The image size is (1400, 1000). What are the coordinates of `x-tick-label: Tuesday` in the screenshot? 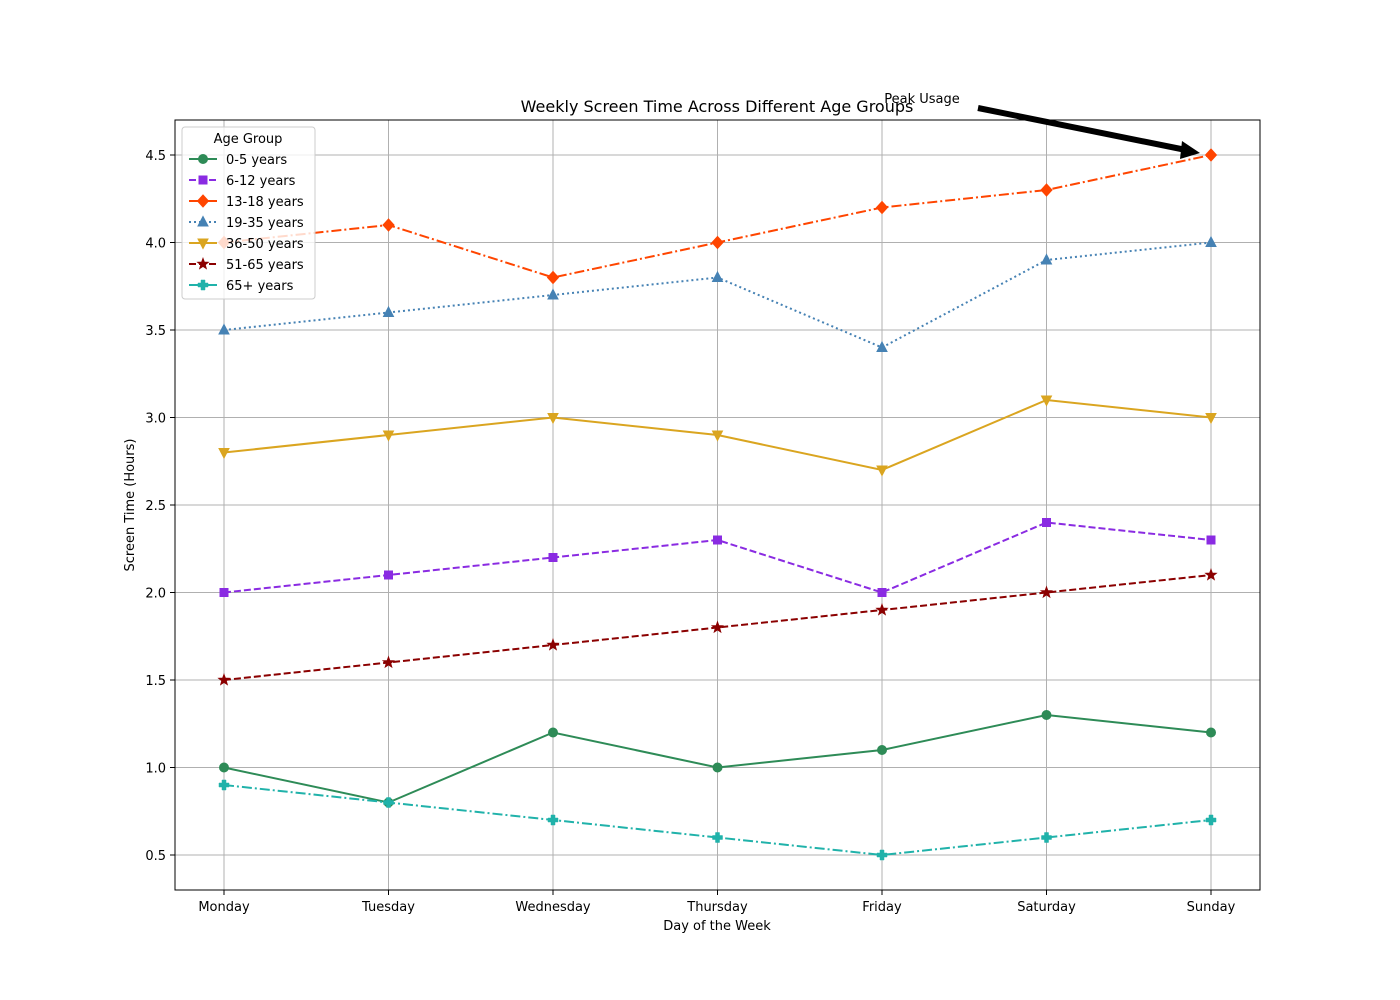 It's located at (388, 907).